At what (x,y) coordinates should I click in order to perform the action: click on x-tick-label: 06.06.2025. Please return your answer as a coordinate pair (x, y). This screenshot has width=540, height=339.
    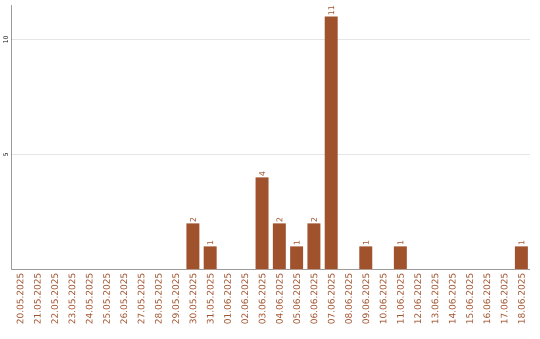
    Looking at the image, I should click on (314, 299).